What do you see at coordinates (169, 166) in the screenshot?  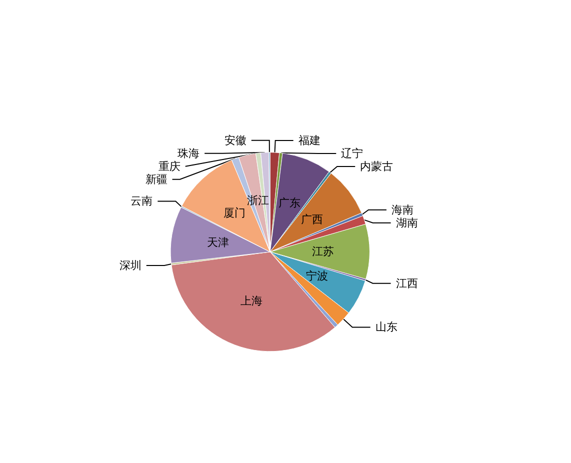 I see `slice-label: 重庆` at bounding box center [169, 166].